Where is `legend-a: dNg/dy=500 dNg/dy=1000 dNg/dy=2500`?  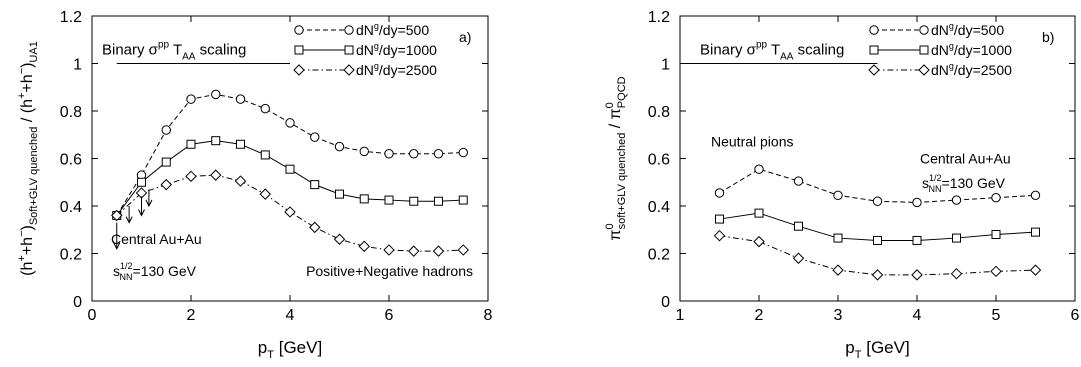
legend-a: dNg/dy=500 dNg/dy=1000 dNg/dy=2500 is located at coordinates (365, 49).